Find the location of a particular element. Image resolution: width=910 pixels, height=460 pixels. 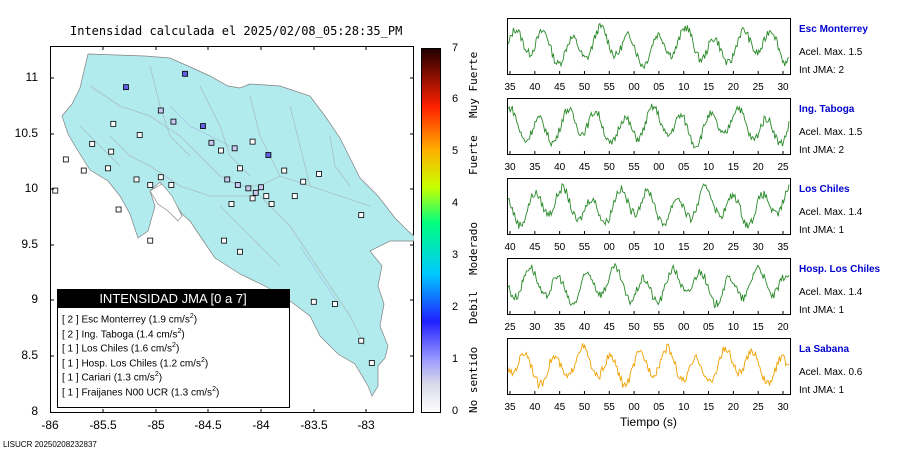

y-tick-label: 8 is located at coordinates (34, 411).